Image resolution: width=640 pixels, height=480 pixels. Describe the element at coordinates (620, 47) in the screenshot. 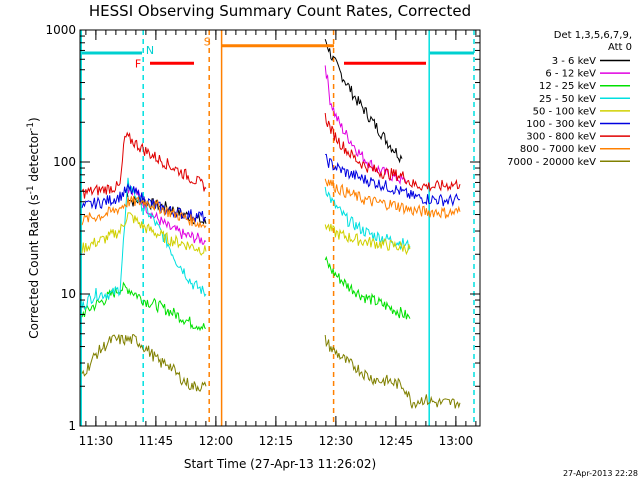

I see `legend-header-line-2: Att 0` at that location.